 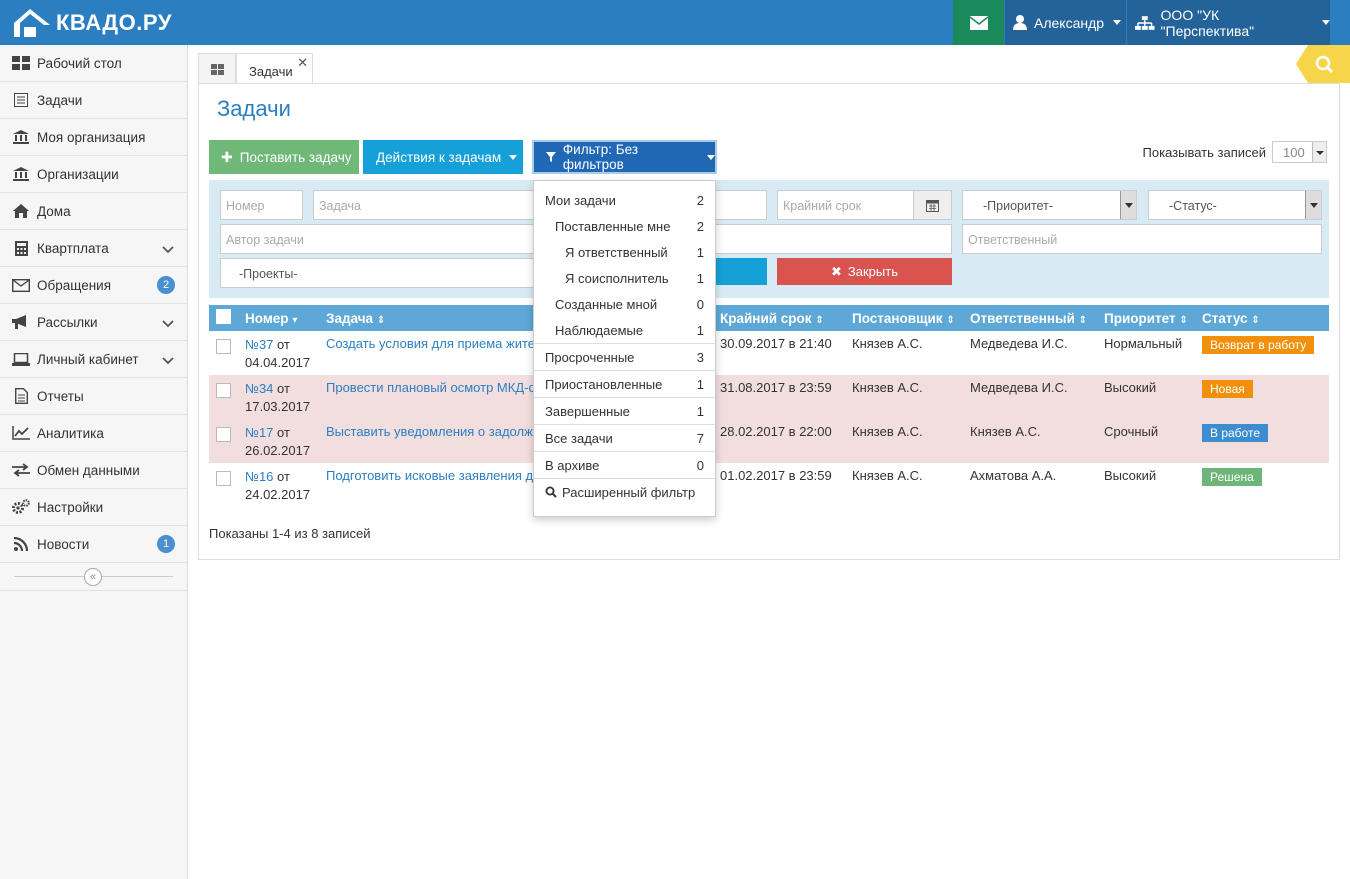 What do you see at coordinates (700, 278) in the screenshot?
I see `filter-menu-count: 1` at bounding box center [700, 278].